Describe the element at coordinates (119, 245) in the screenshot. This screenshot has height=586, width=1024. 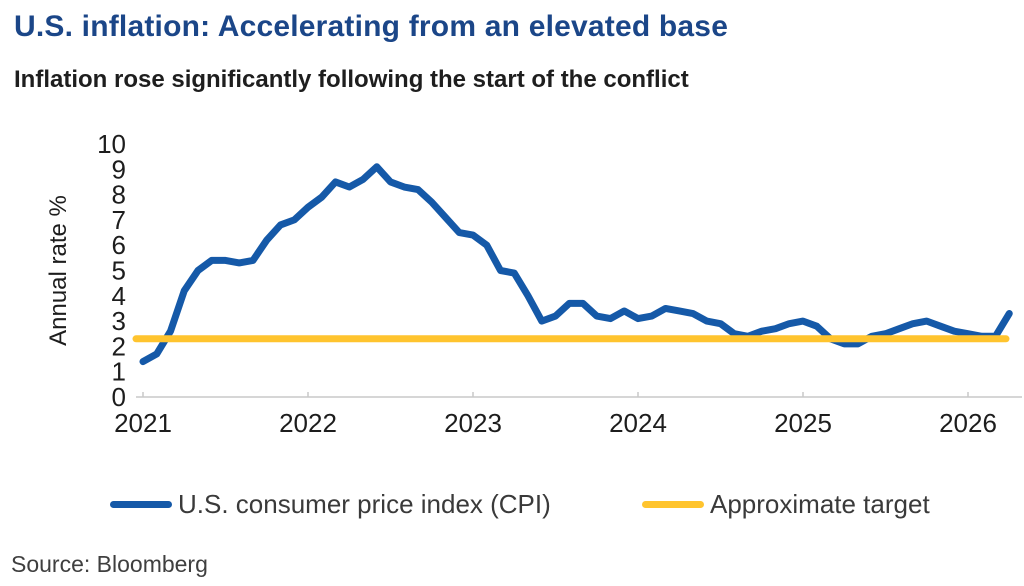
I see `y-tick-label: 6` at that location.